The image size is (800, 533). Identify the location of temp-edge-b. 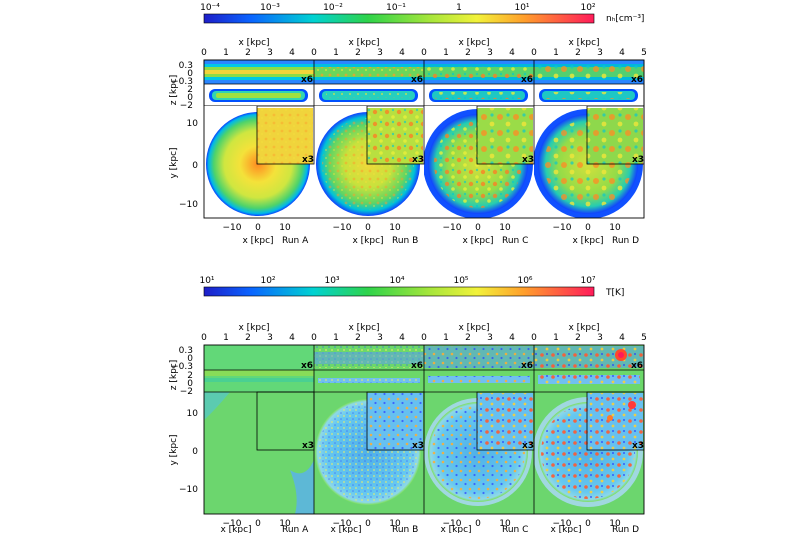
(369, 368).